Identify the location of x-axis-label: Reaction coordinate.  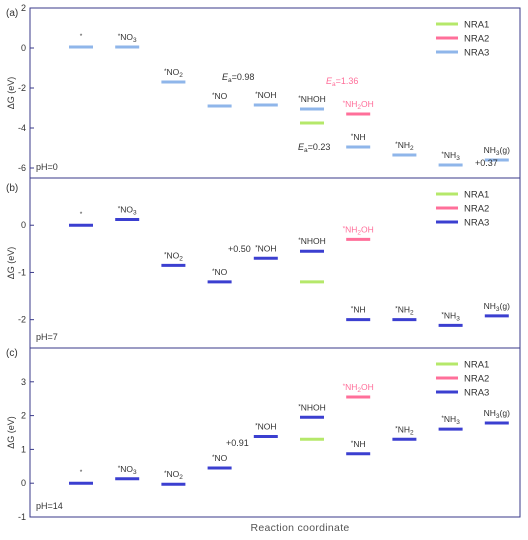
(299, 528).